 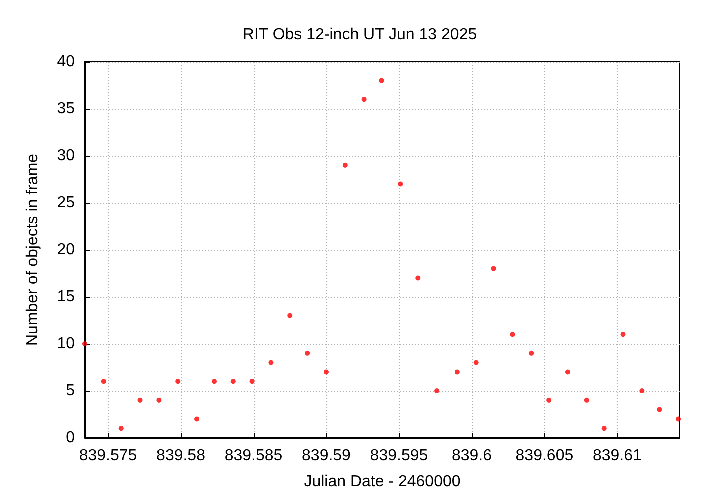 I want to click on y-tick-label: 30, so click(x=66, y=156).